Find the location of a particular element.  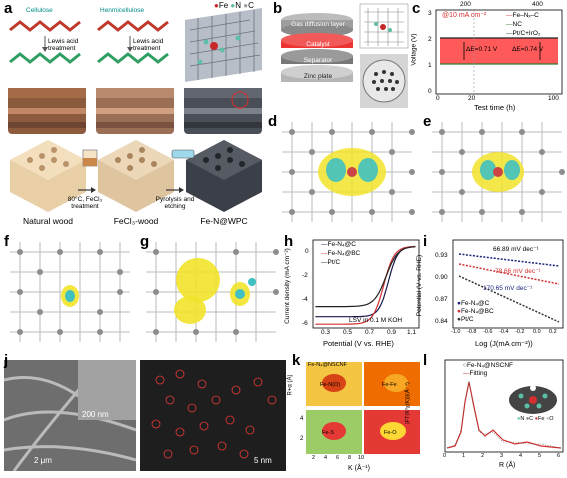

h-xtick-4: 1.1 is located at coordinates (412, 332).